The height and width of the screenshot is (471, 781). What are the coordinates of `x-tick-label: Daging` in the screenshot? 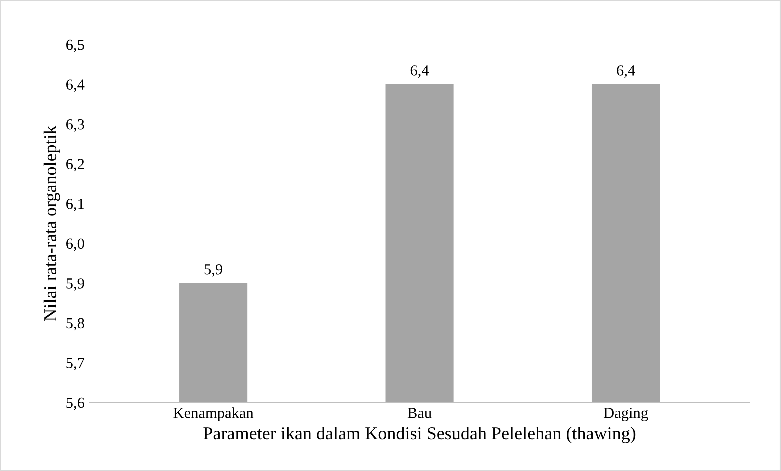 It's located at (626, 415).